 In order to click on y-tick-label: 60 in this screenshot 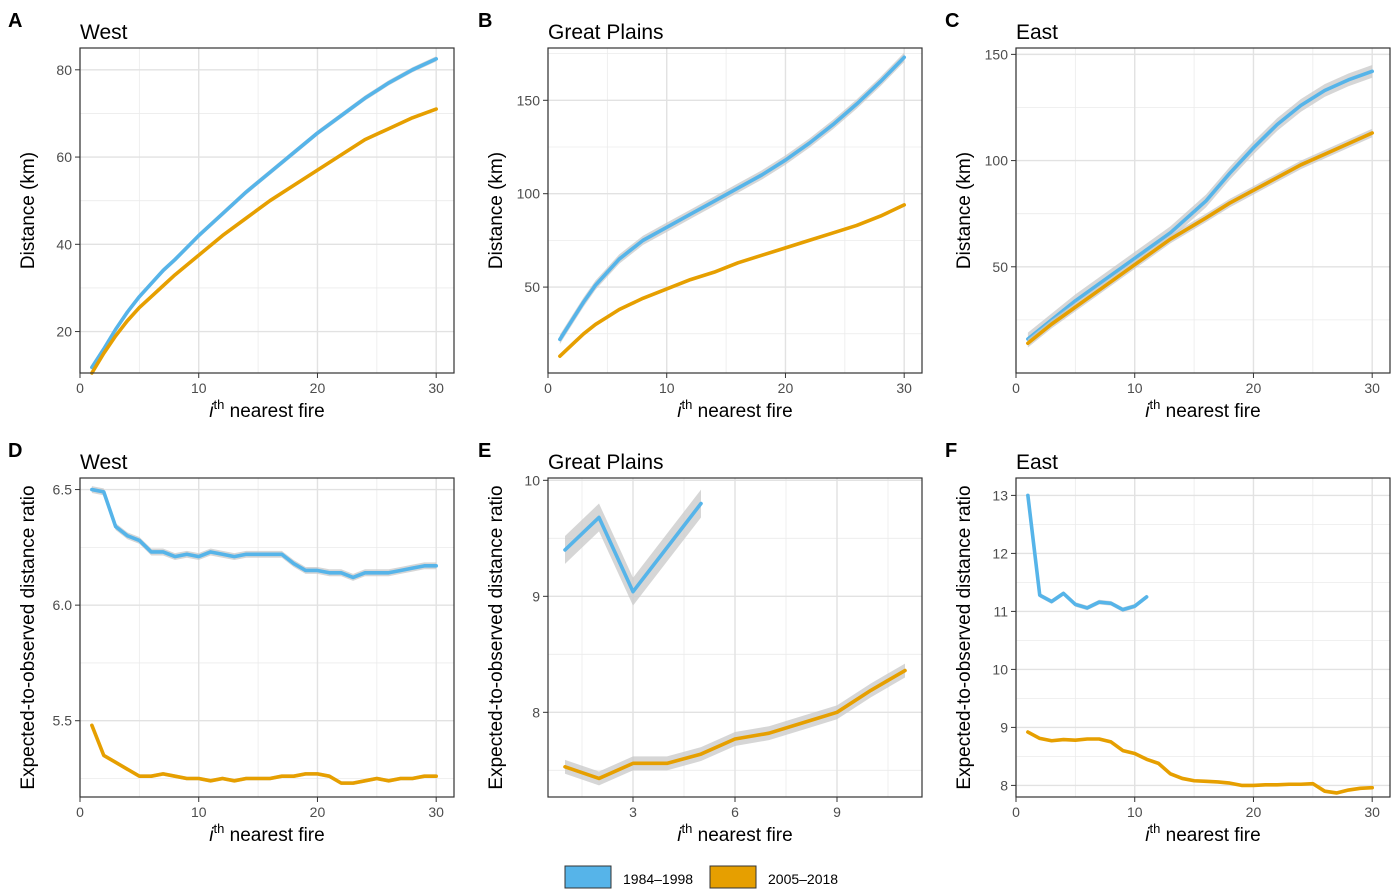, I will do `click(64, 157)`.